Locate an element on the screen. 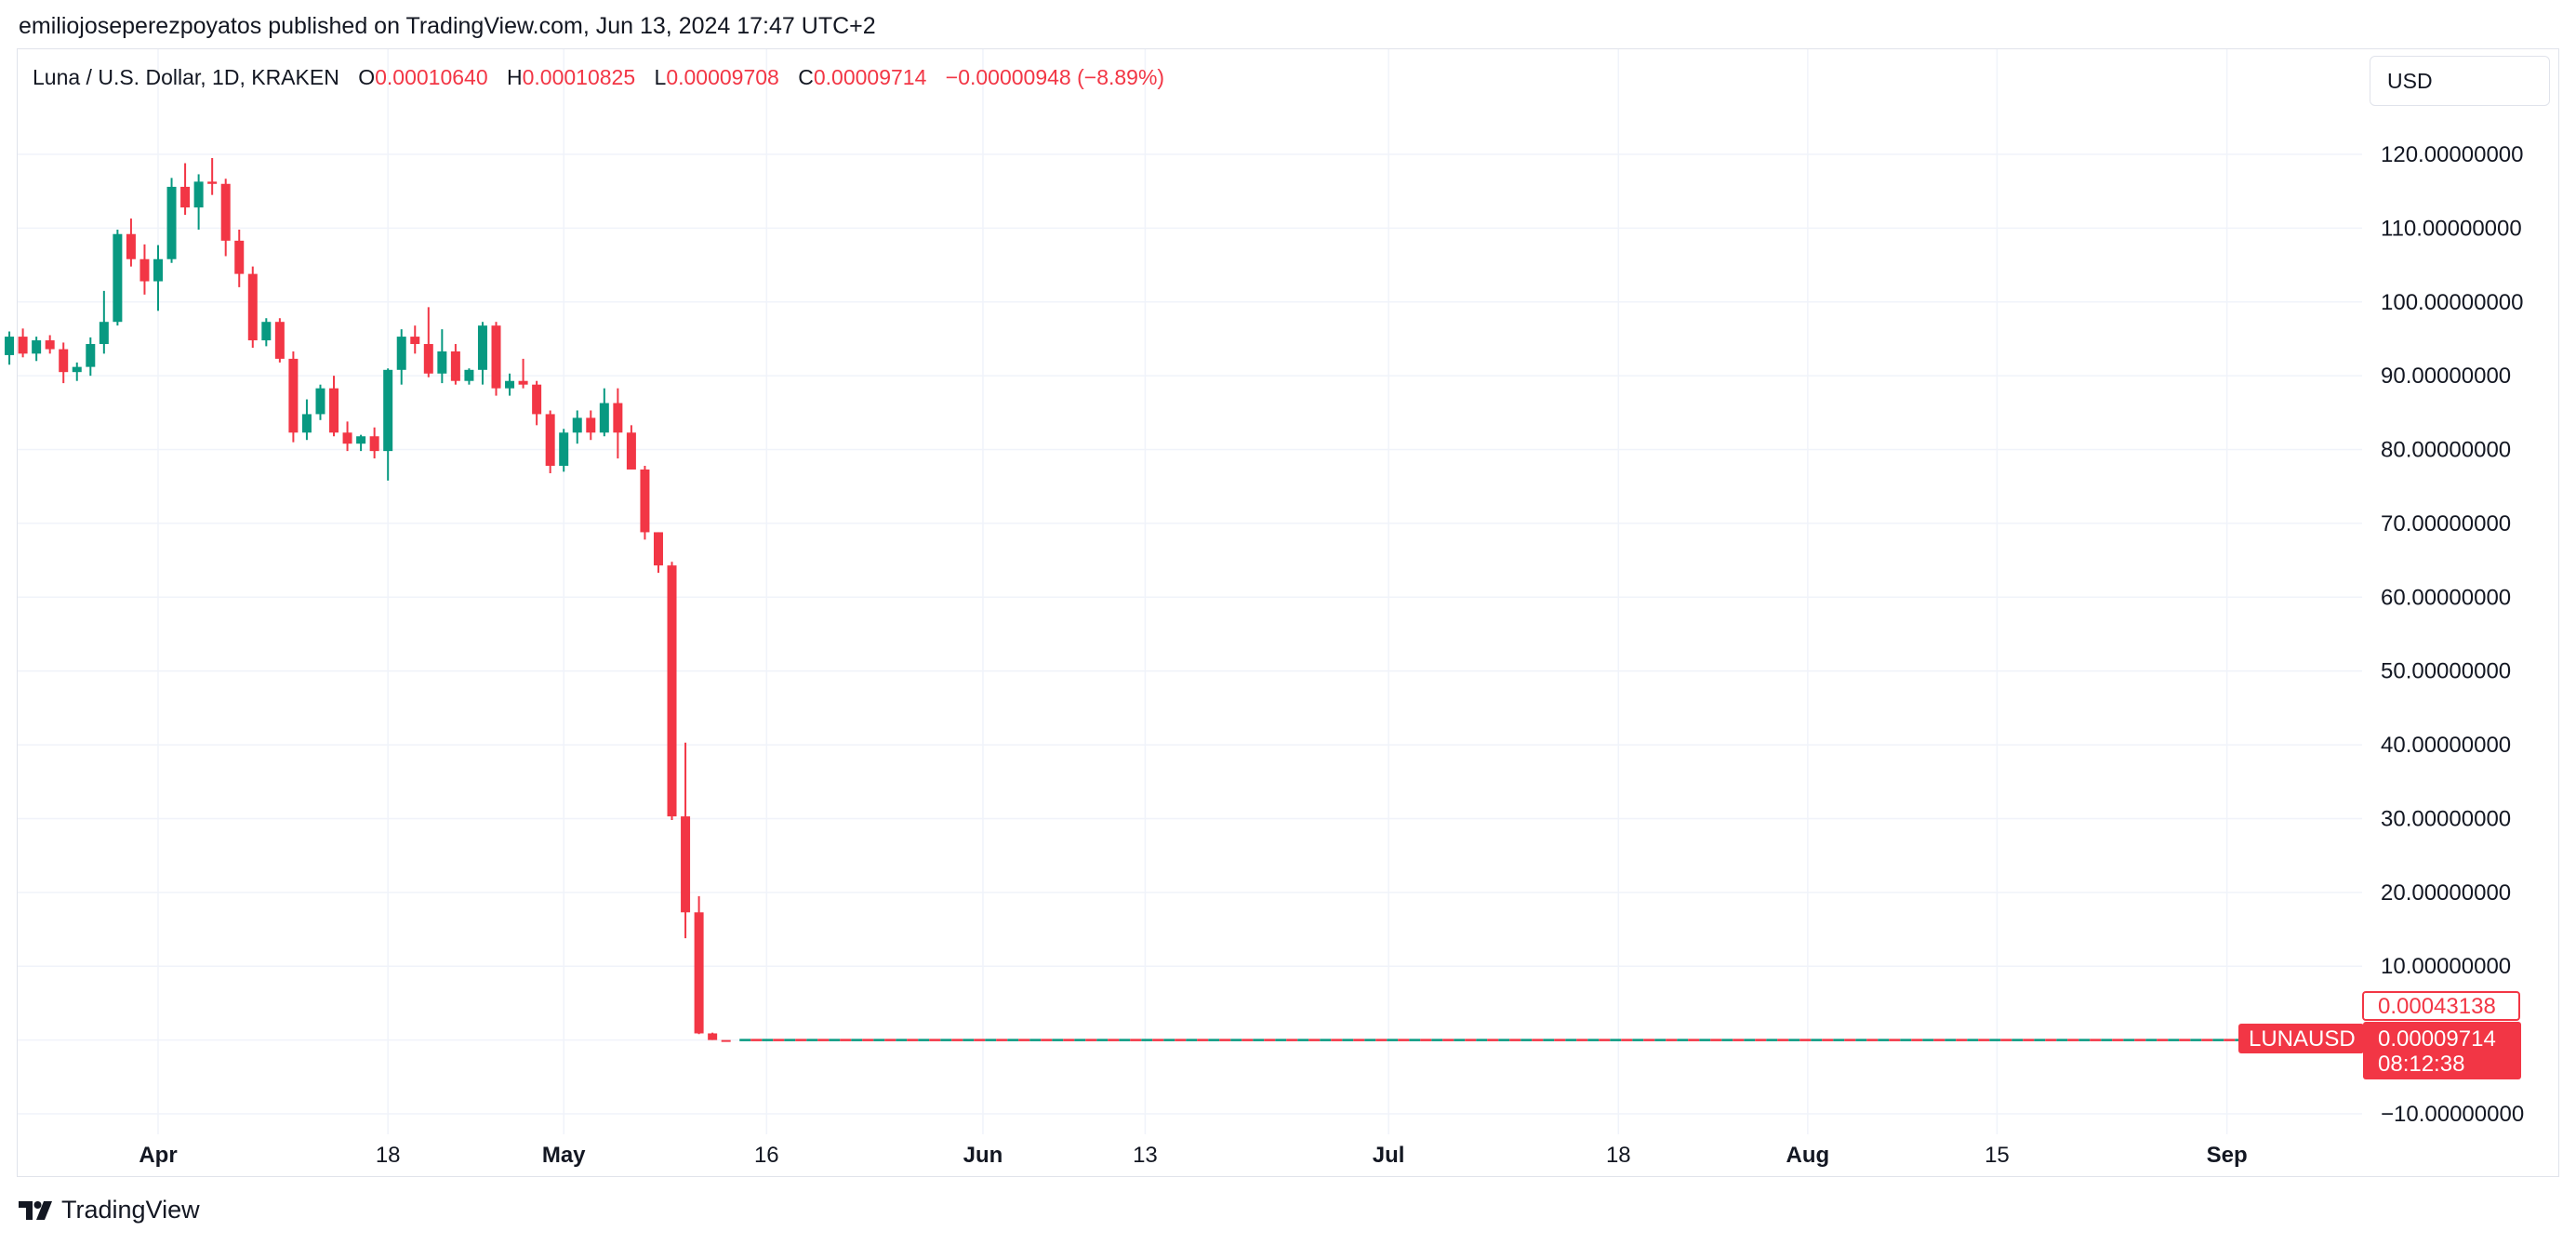 Image resolution: width=2576 pixels, height=1244 pixels. y-tick-label: 60.00000000 is located at coordinates (2446, 597).